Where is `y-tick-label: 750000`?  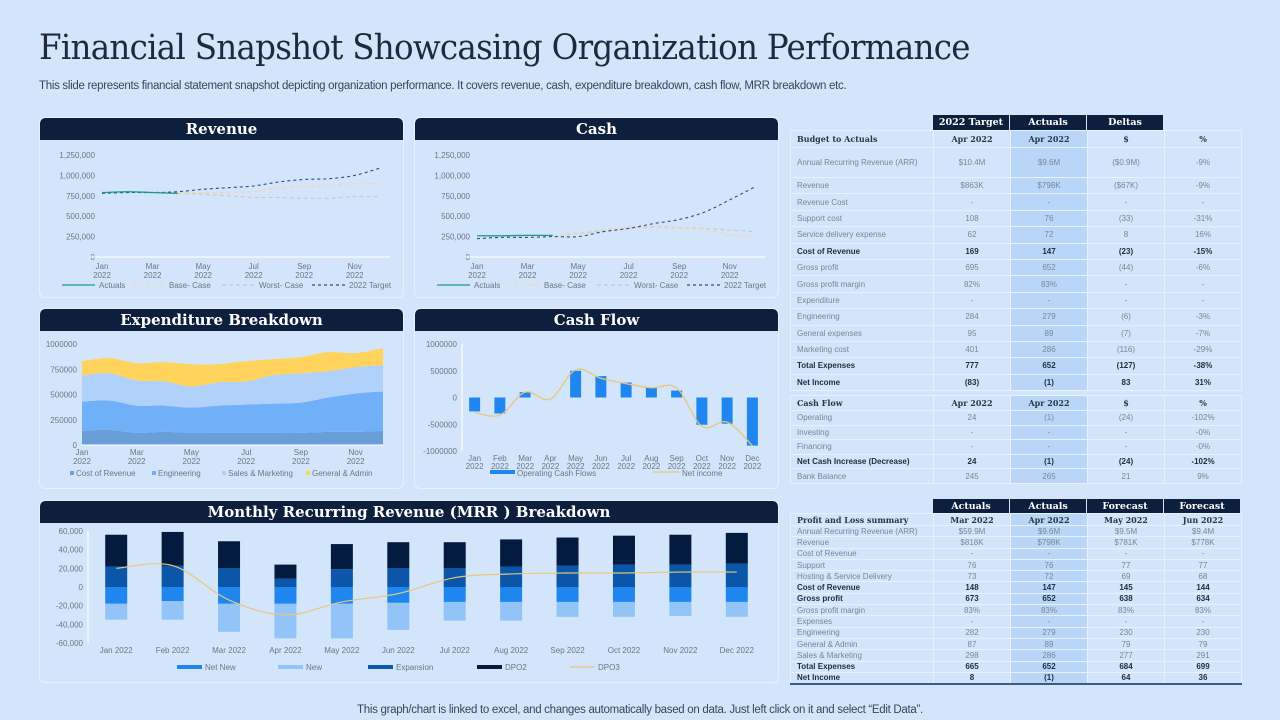
y-tick-label: 750000 is located at coordinates (63, 369).